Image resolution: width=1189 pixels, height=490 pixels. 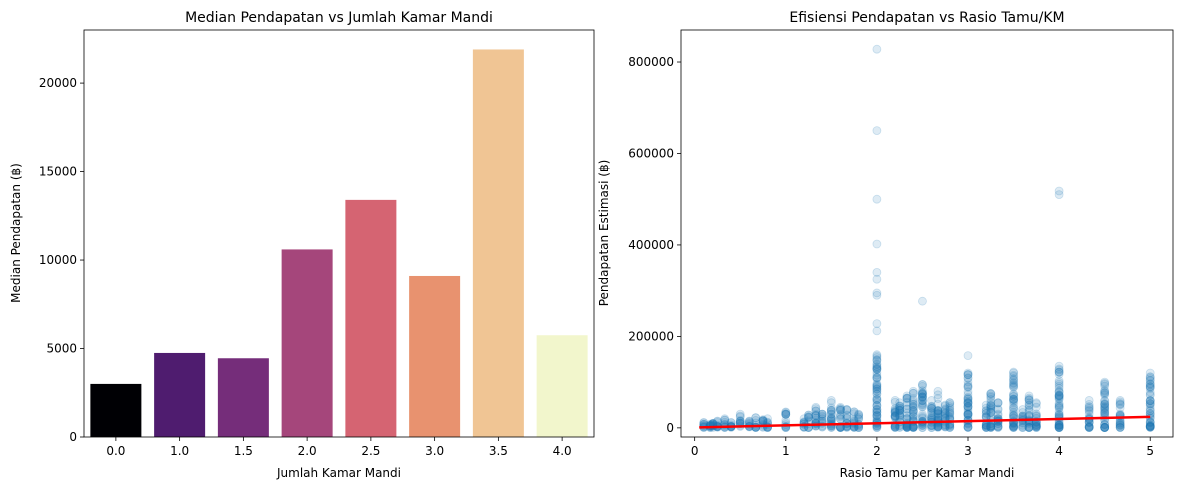 I want to click on x-tick-label: 1, so click(x=786, y=451).